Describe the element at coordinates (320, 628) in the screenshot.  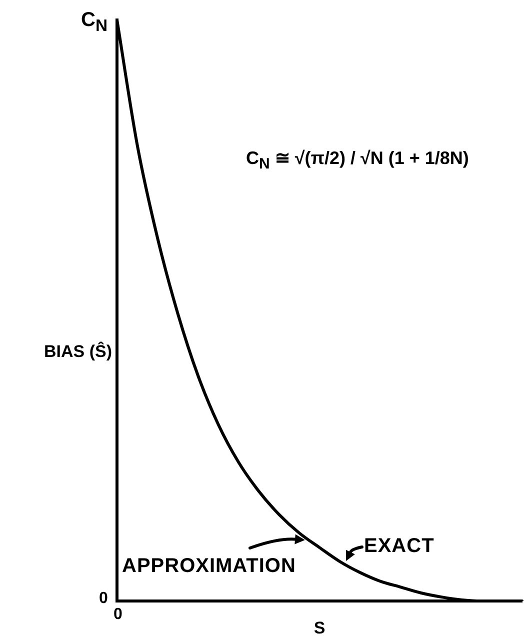
I see `x-axis-title: S` at that location.